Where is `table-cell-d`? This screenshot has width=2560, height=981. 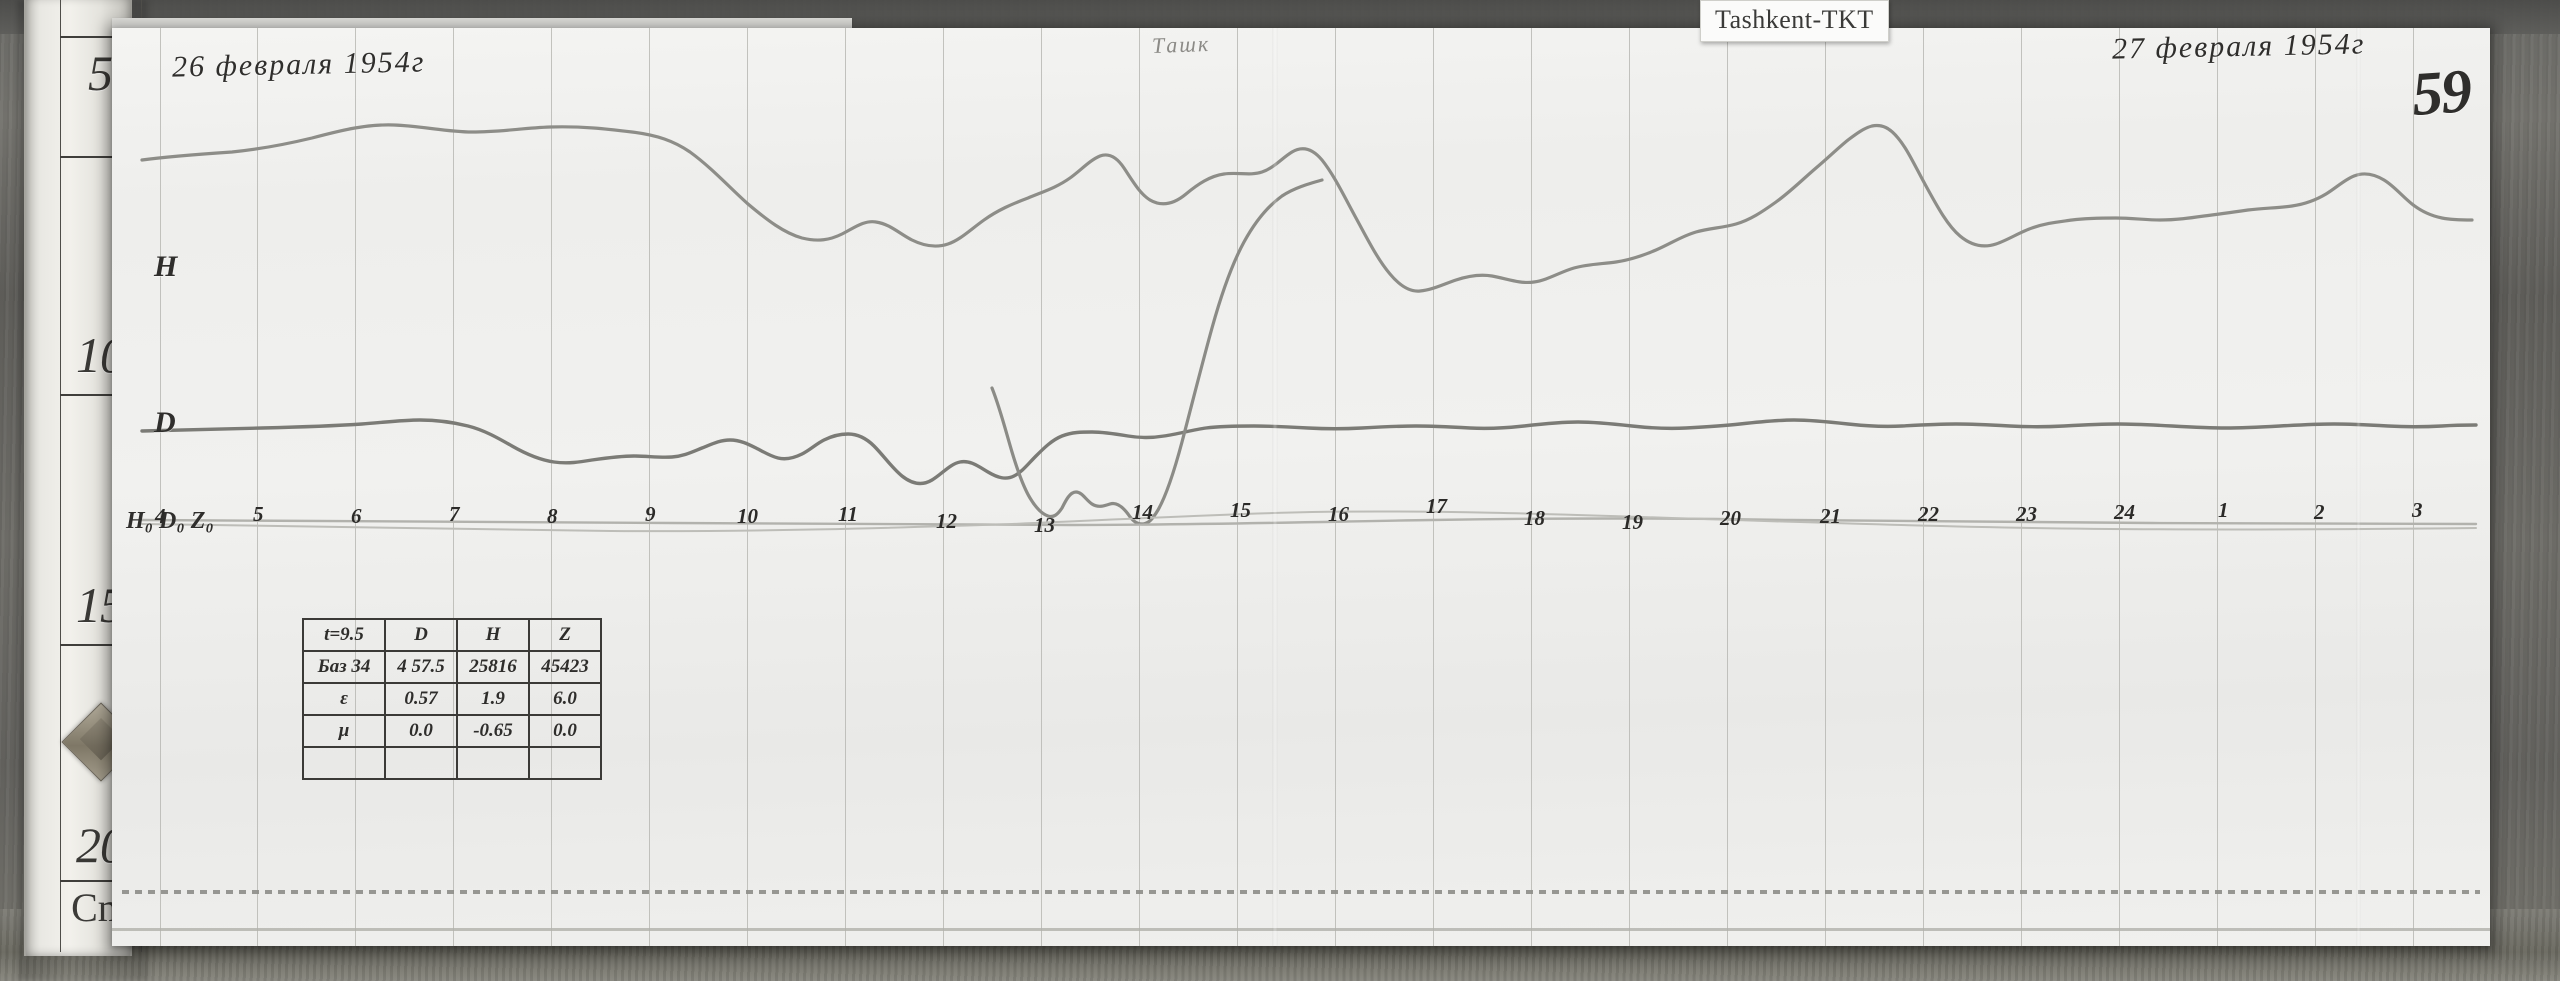 table-cell-d is located at coordinates (421, 763).